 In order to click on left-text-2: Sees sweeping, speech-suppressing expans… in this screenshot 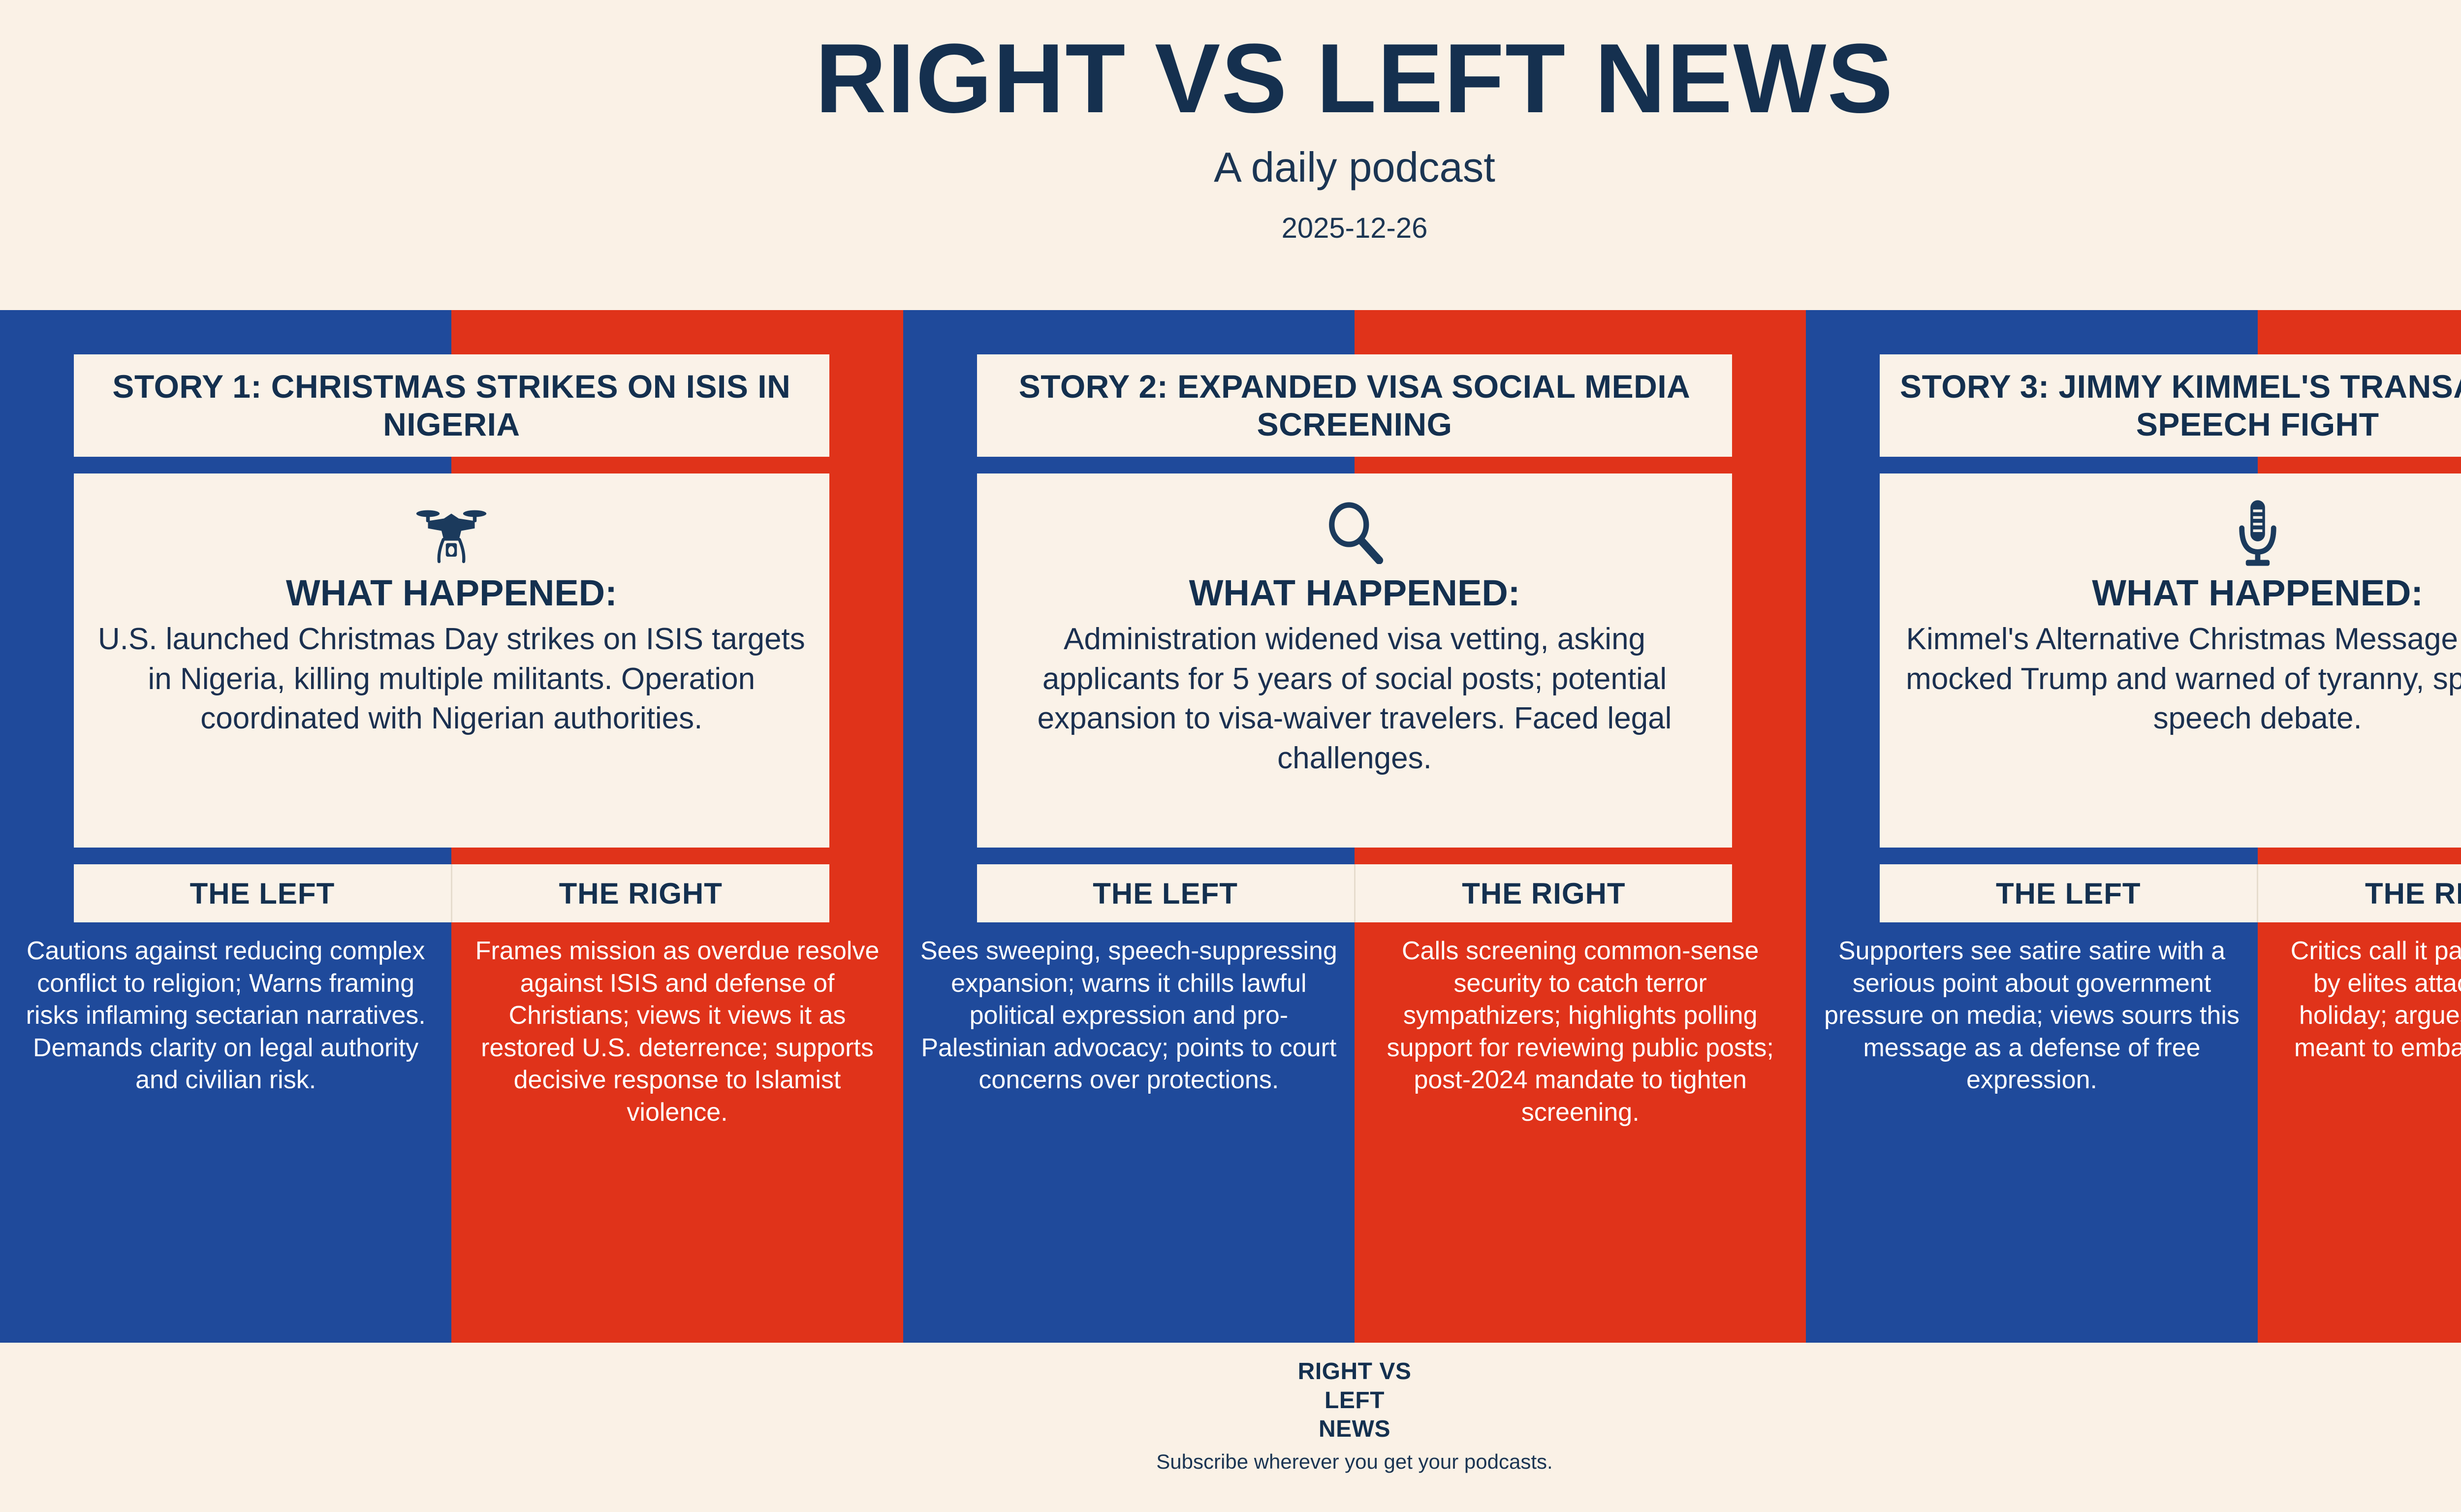, I will do `click(1128, 1016)`.